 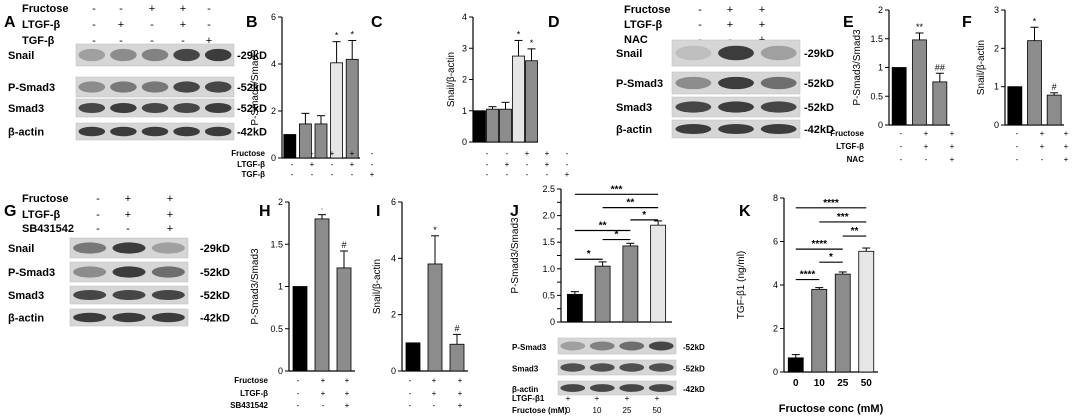 I want to click on treatment-label: Fructose, so click(x=847, y=133).